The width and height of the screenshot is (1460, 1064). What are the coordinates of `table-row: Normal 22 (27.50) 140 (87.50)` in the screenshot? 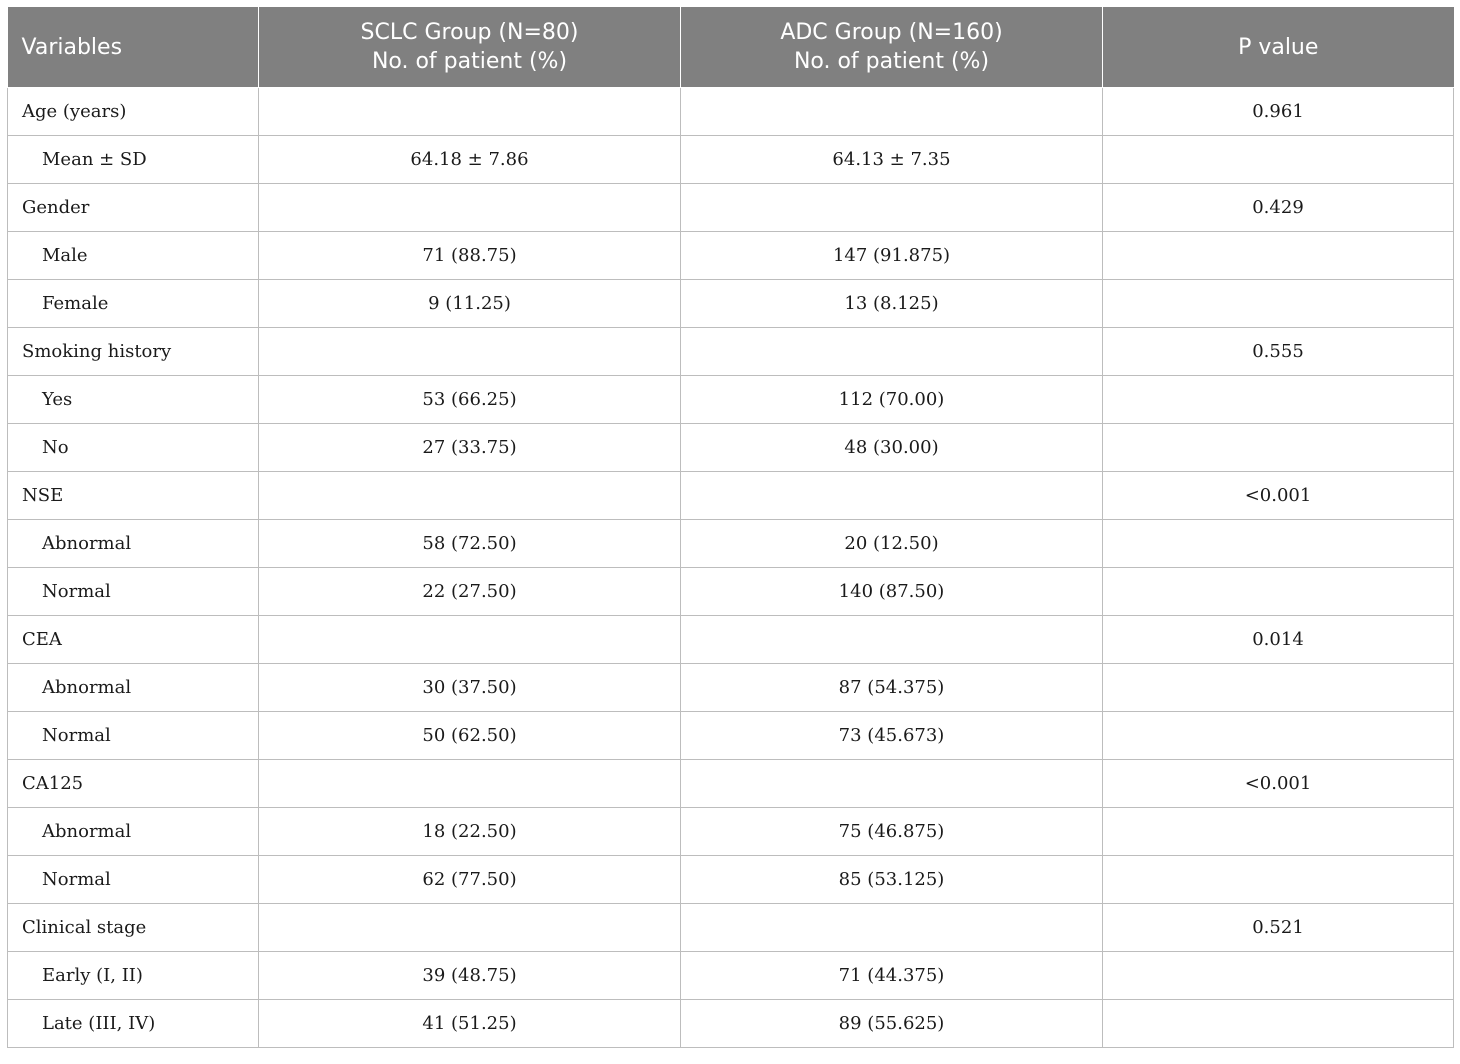 It's located at (730, 591).